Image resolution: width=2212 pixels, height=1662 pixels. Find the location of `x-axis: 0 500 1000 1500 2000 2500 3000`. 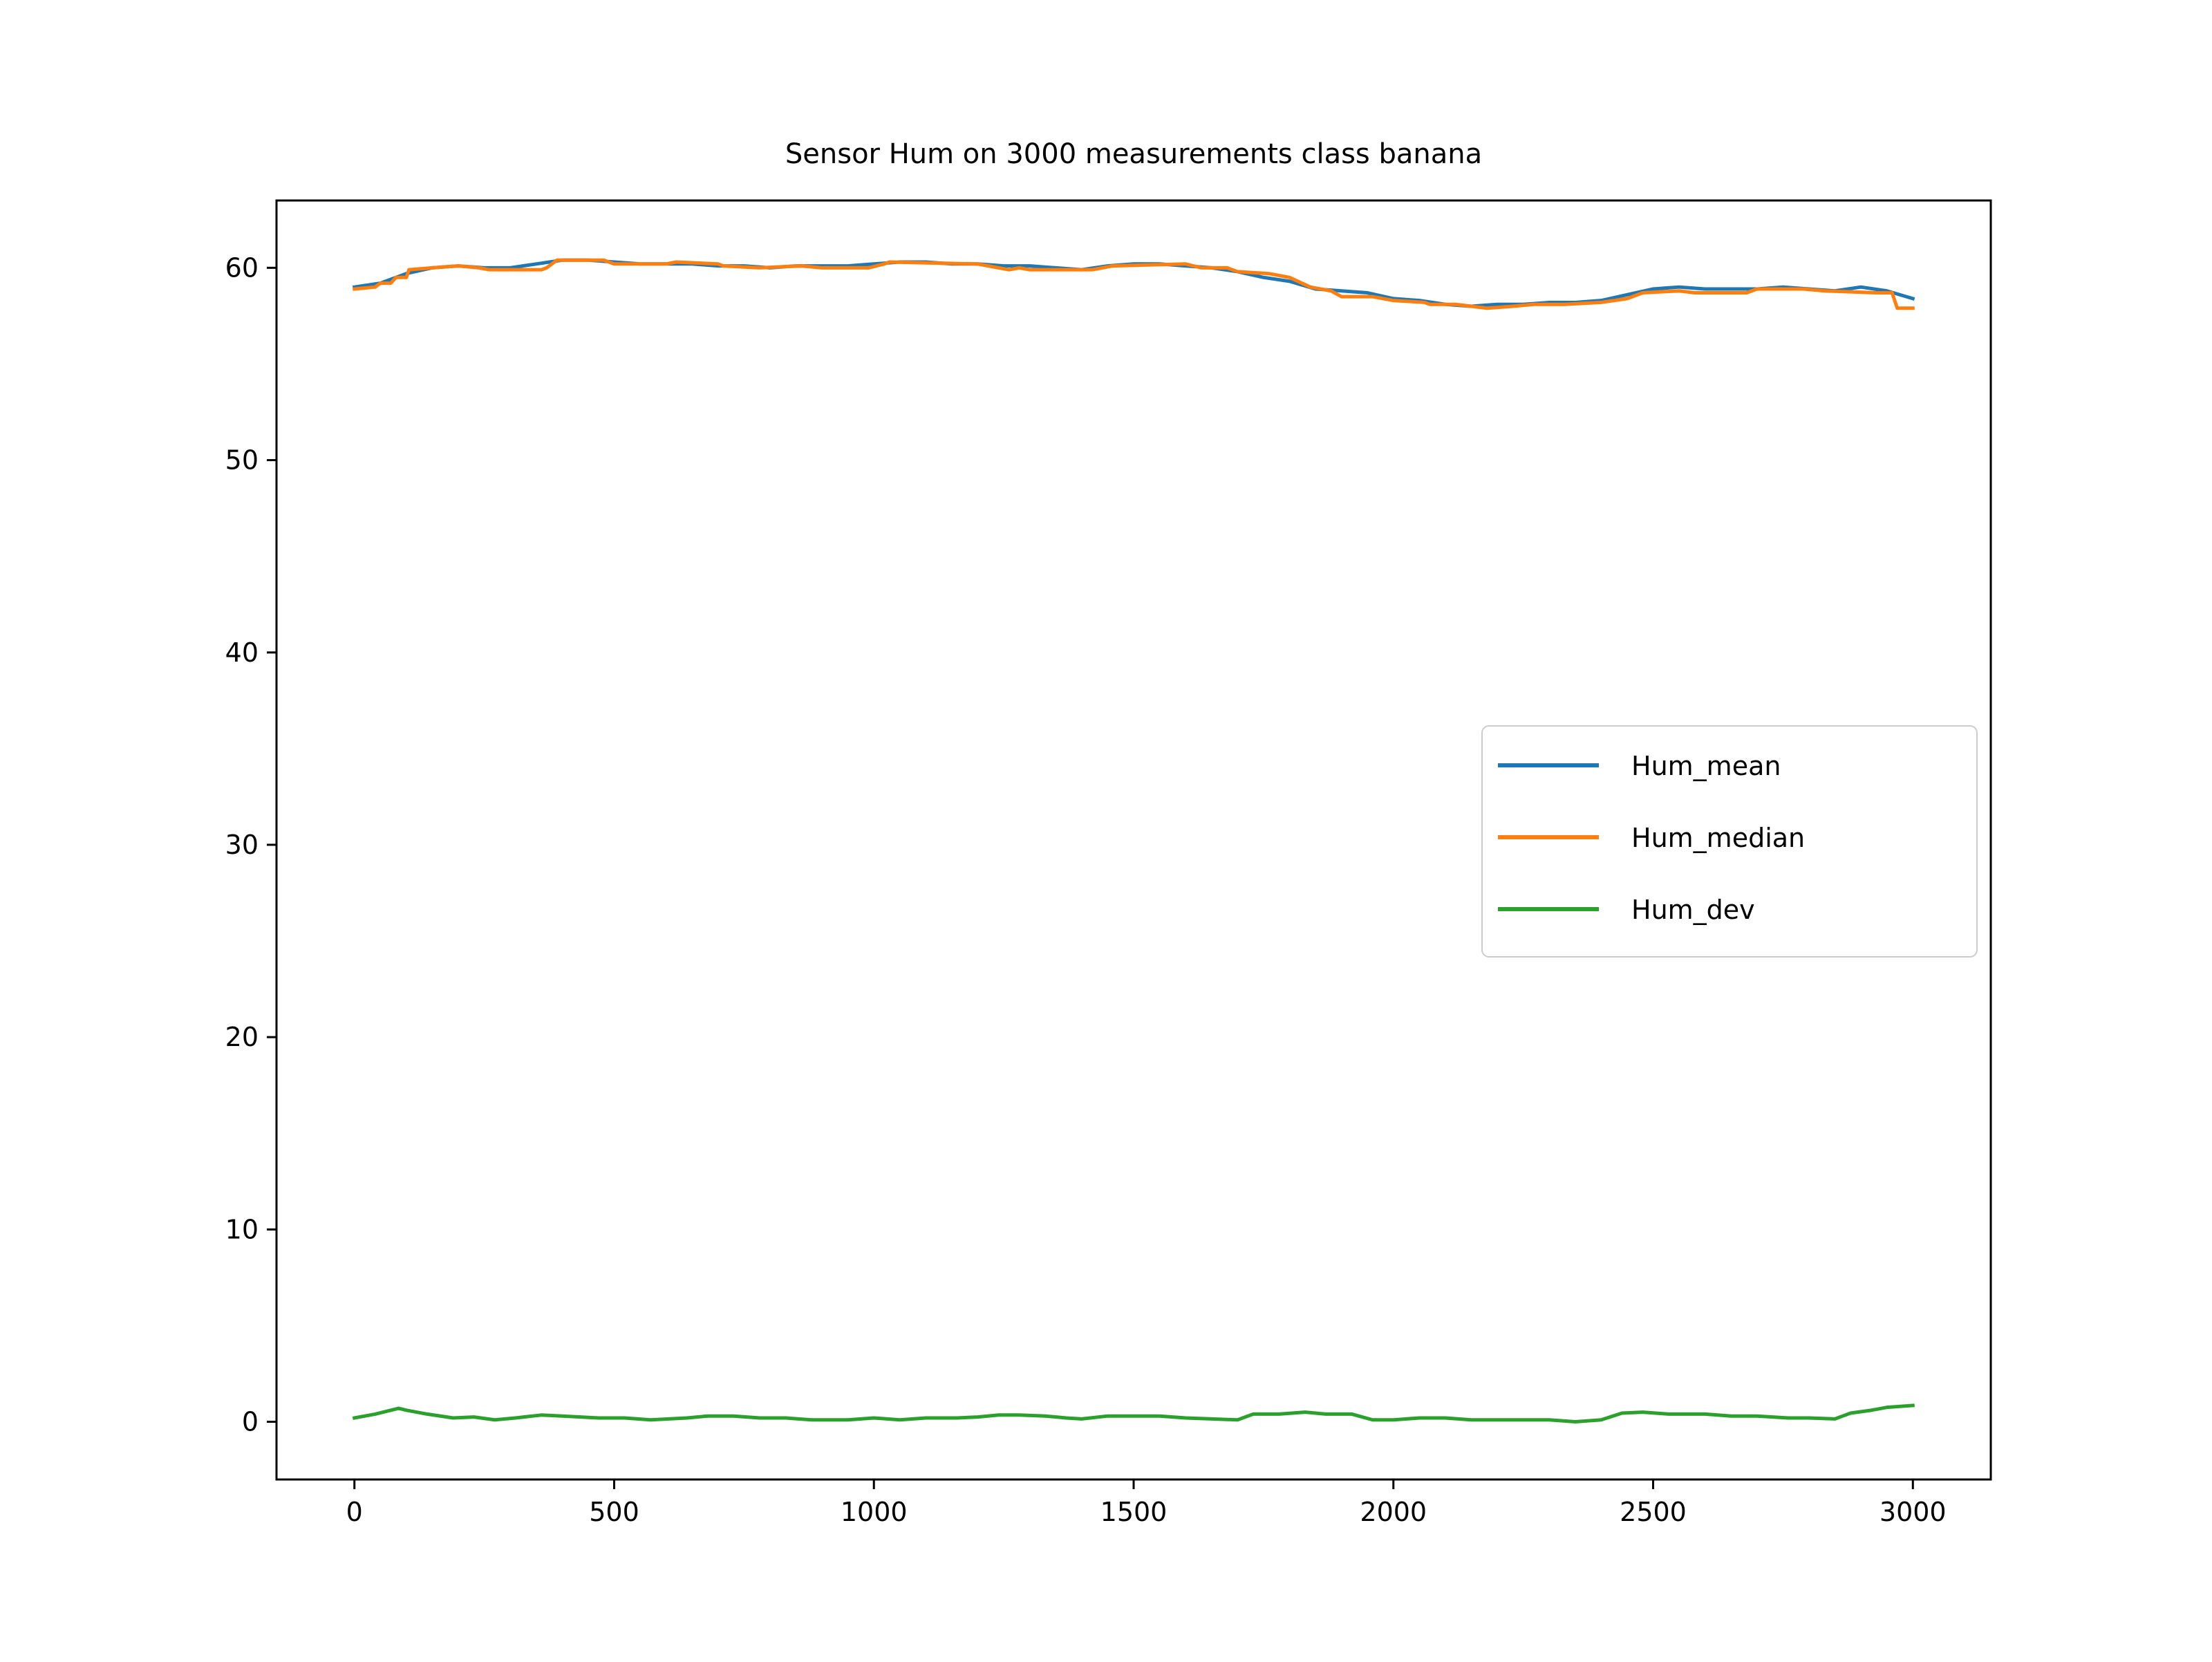

x-axis: 0 500 1000 1500 2000 2500 3000 is located at coordinates (1146, 1503).